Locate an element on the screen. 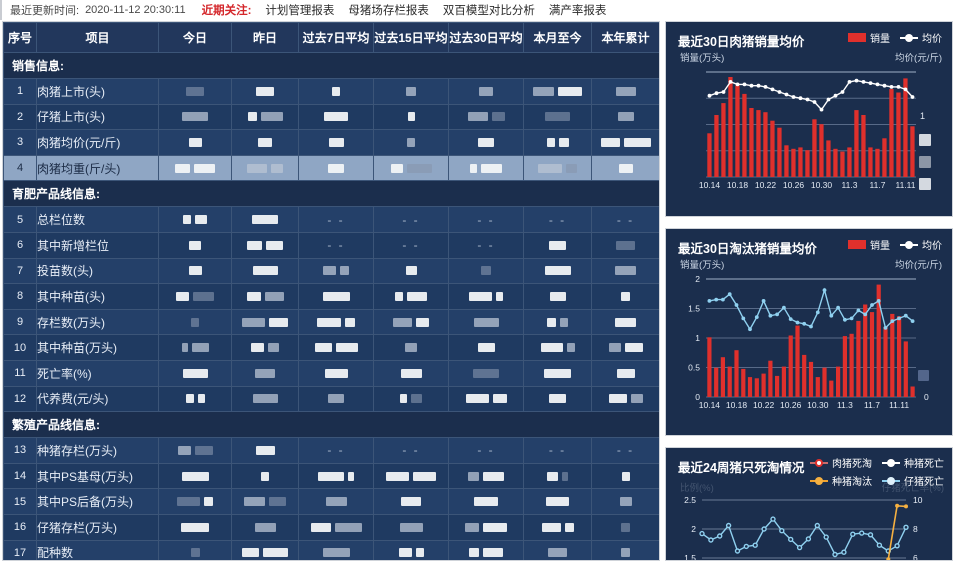 The image size is (955, 563). table-row: 4 肉猪均重(斤/头) is located at coordinates (331, 168).